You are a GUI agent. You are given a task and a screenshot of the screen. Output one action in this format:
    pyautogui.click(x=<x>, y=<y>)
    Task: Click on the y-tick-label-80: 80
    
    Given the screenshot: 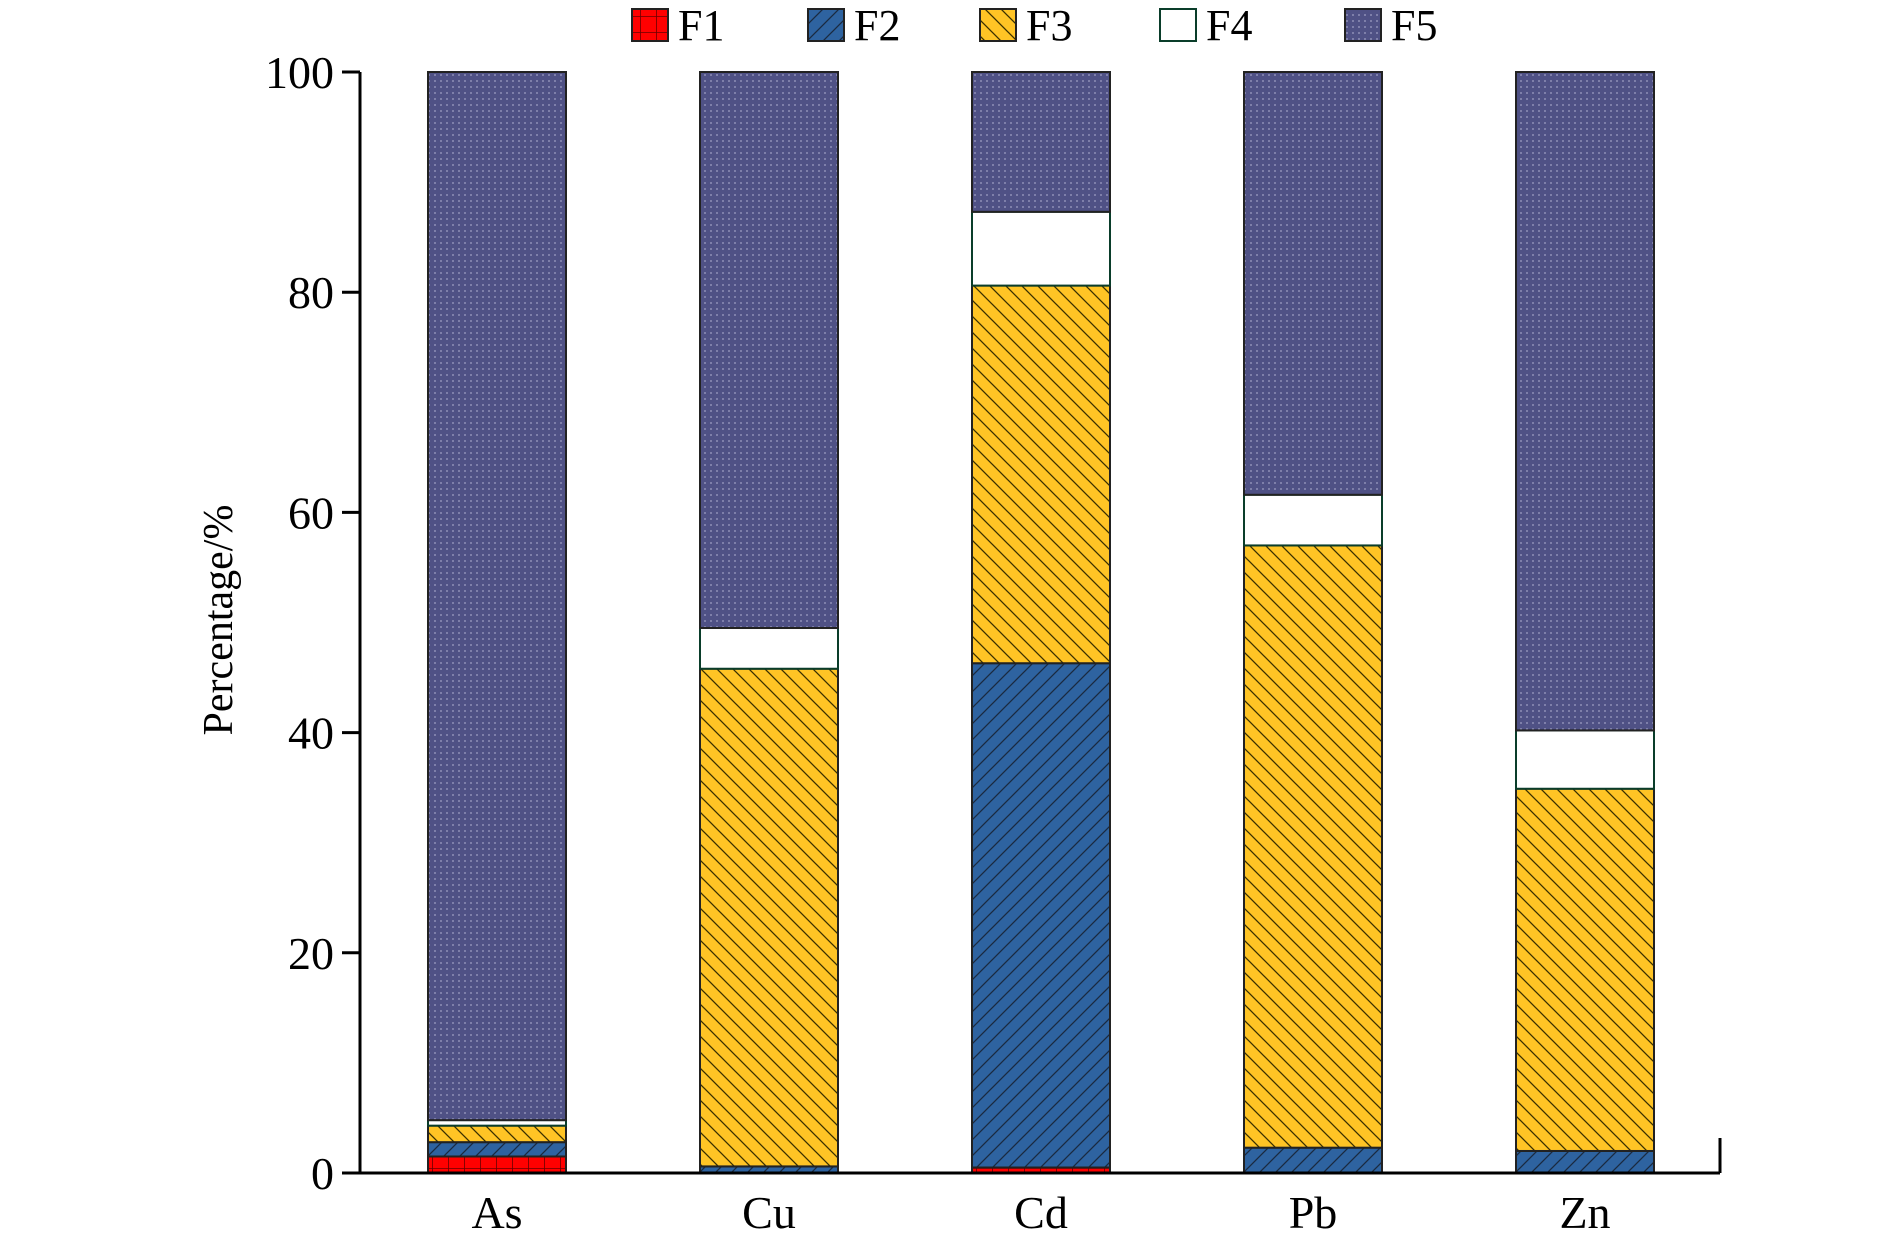 What is the action you would take?
    pyautogui.click(x=311, y=292)
    